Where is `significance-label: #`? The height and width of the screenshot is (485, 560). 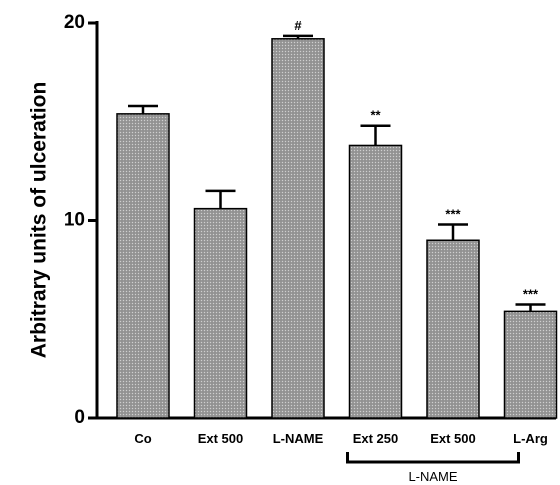 significance-label: # is located at coordinates (298, 25).